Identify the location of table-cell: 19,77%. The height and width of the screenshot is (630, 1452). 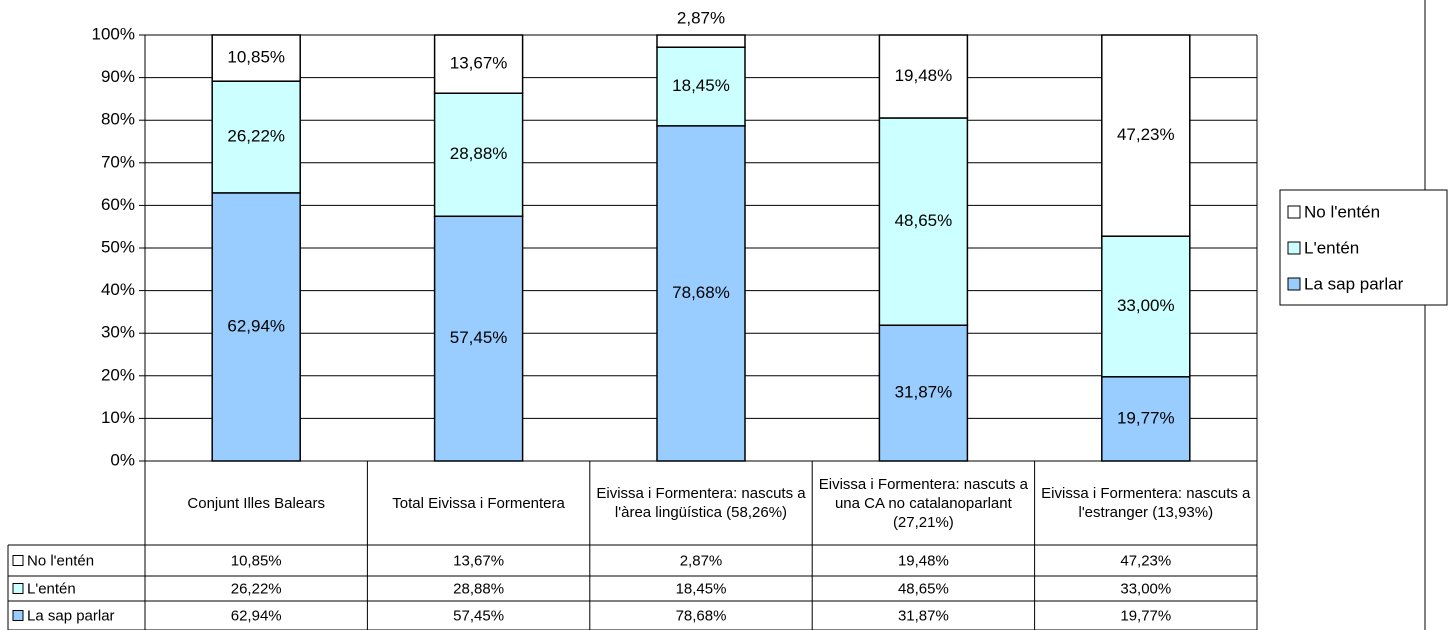
(1145, 615).